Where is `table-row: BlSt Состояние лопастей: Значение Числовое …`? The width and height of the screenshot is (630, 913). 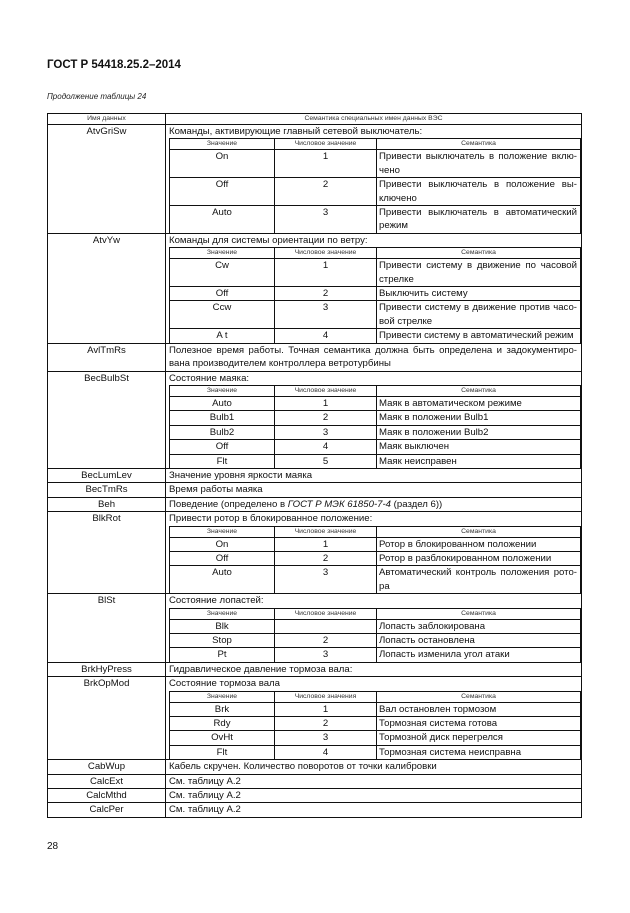 table-row: BlSt Состояние лопастей: Значение Числовое … is located at coordinates (314, 628).